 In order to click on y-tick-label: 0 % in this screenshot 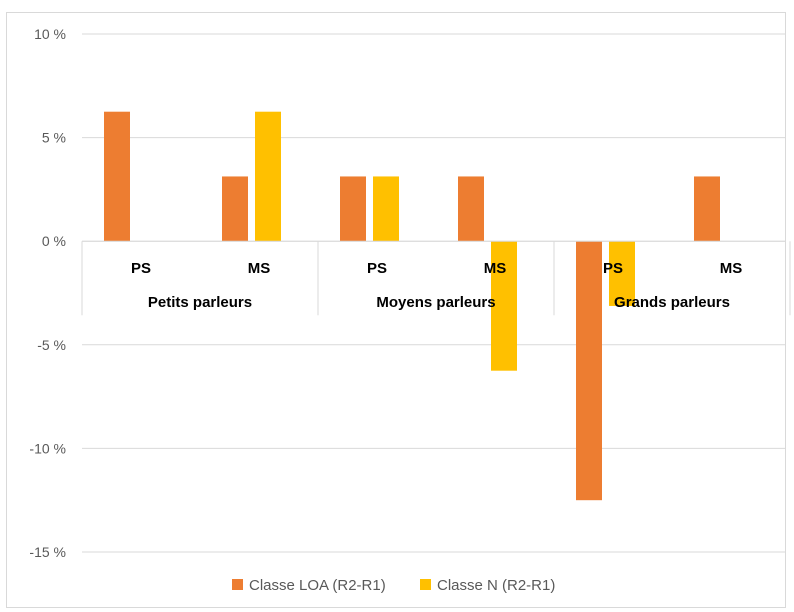, I will do `click(54, 241)`.